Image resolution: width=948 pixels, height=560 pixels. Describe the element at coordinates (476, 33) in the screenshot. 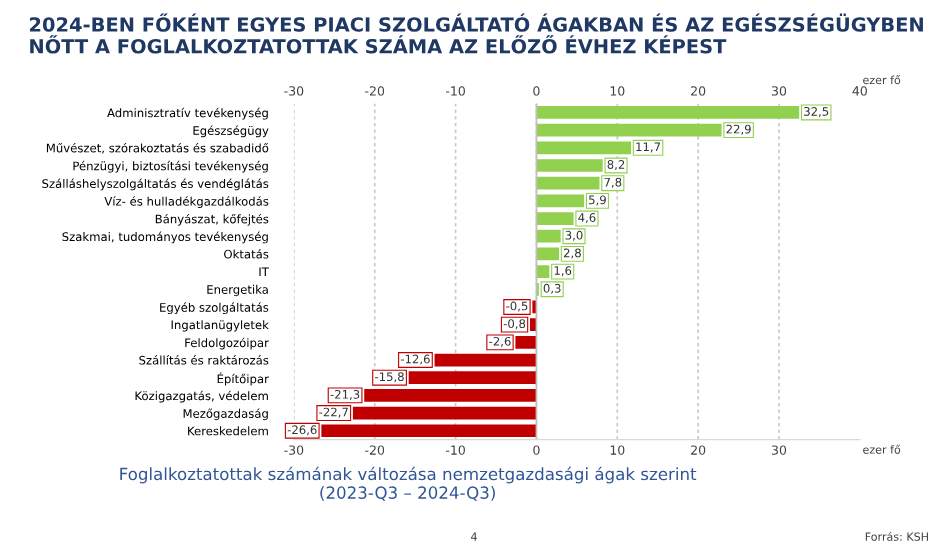

I see `chart-title: 2024-BEN FŐKÉNT EGYES PIACI SZOLGÁLTATÓ ÁGAKBAN ÉS AZ EGÉSZSÉGÜGYBEN NŐTT A FOGLALKOZTATOTTAK SZÁMA AZ ELŐZŐ ÉVHEZ KÉPEST` at that location.